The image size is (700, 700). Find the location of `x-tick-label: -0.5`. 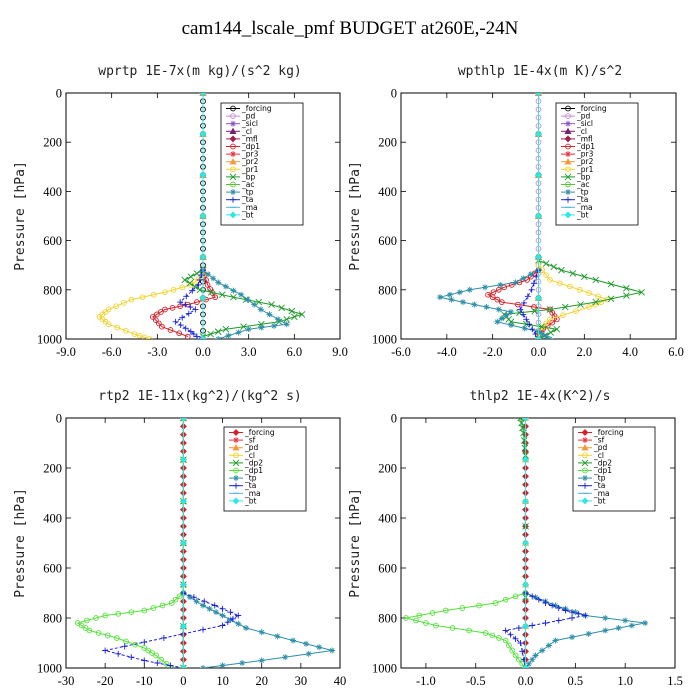

x-tick-label: -0.5 is located at coordinates (476, 681).